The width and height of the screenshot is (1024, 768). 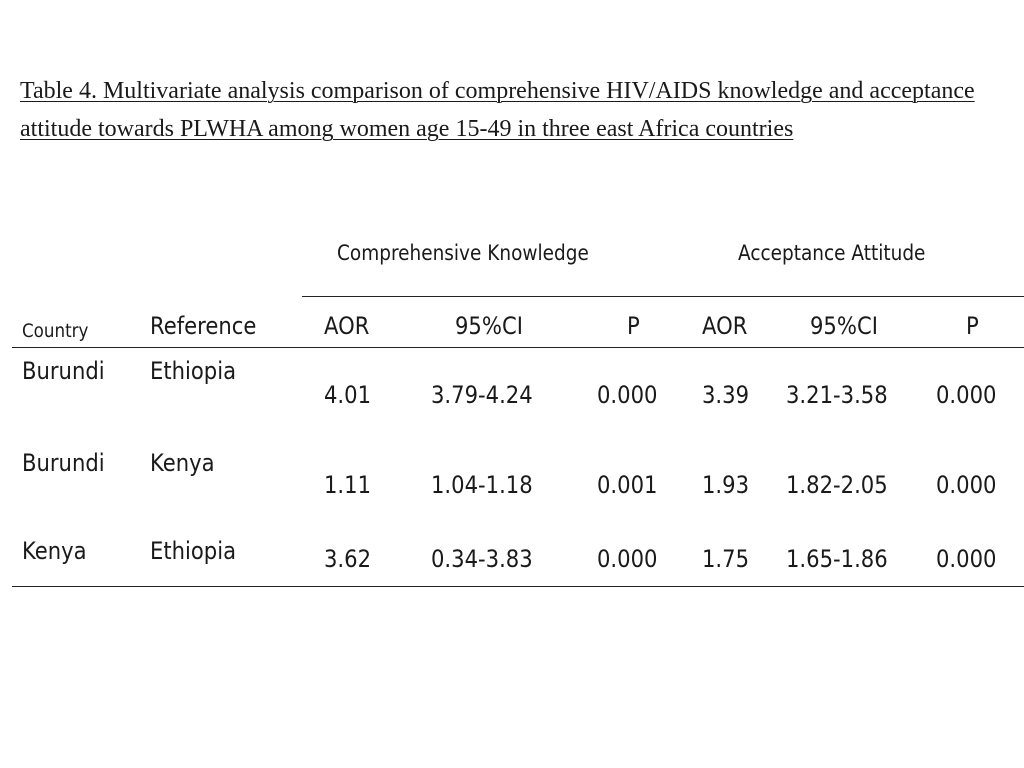 What do you see at coordinates (489, 326) in the screenshot?
I see `column-header-knowledge-ci: 95%CI` at bounding box center [489, 326].